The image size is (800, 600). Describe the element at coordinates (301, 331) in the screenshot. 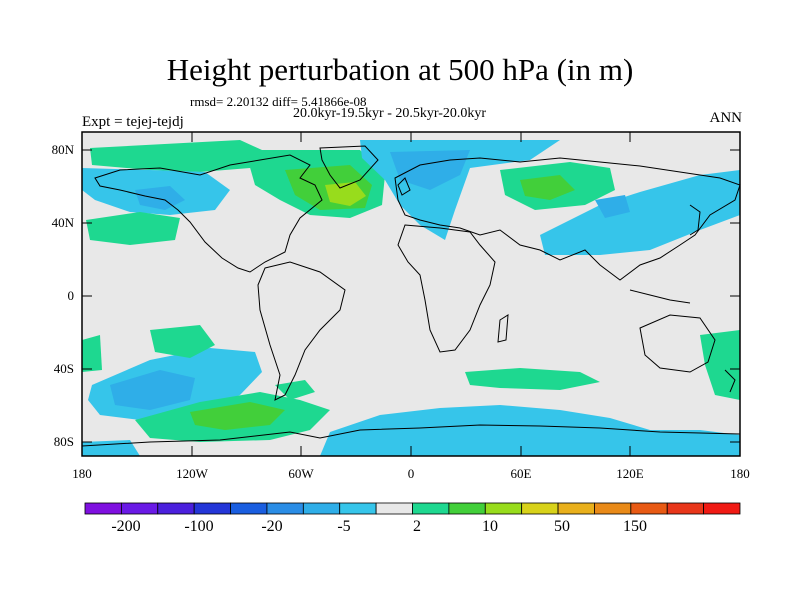

I see `south-america-coast` at that location.